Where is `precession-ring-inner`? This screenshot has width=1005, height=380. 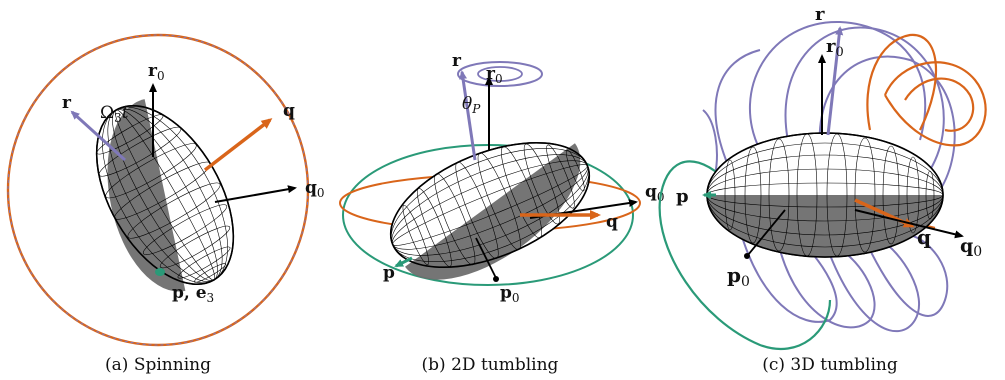 precession-ring-inner is located at coordinates (500, 74).